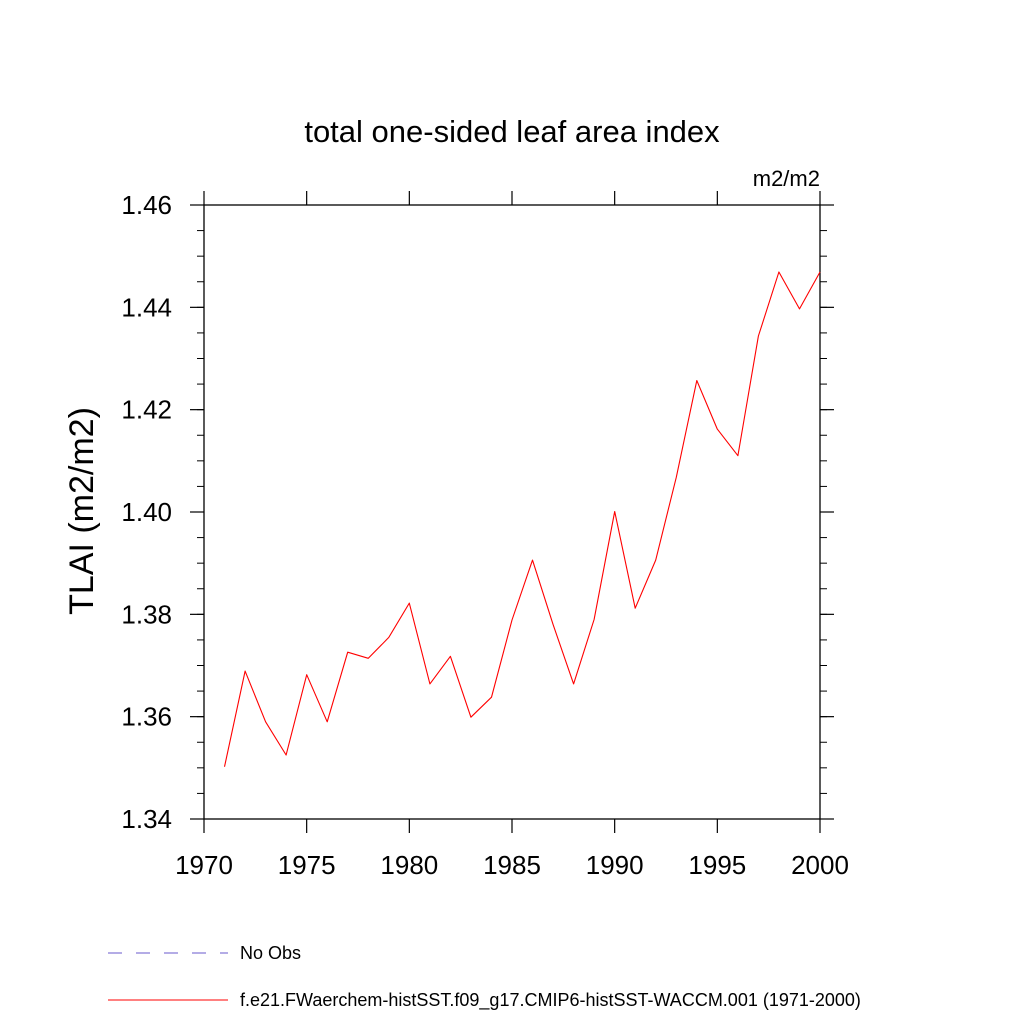  Describe the element at coordinates (146, 819) in the screenshot. I see `y-tick-label: 1.34` at that location.